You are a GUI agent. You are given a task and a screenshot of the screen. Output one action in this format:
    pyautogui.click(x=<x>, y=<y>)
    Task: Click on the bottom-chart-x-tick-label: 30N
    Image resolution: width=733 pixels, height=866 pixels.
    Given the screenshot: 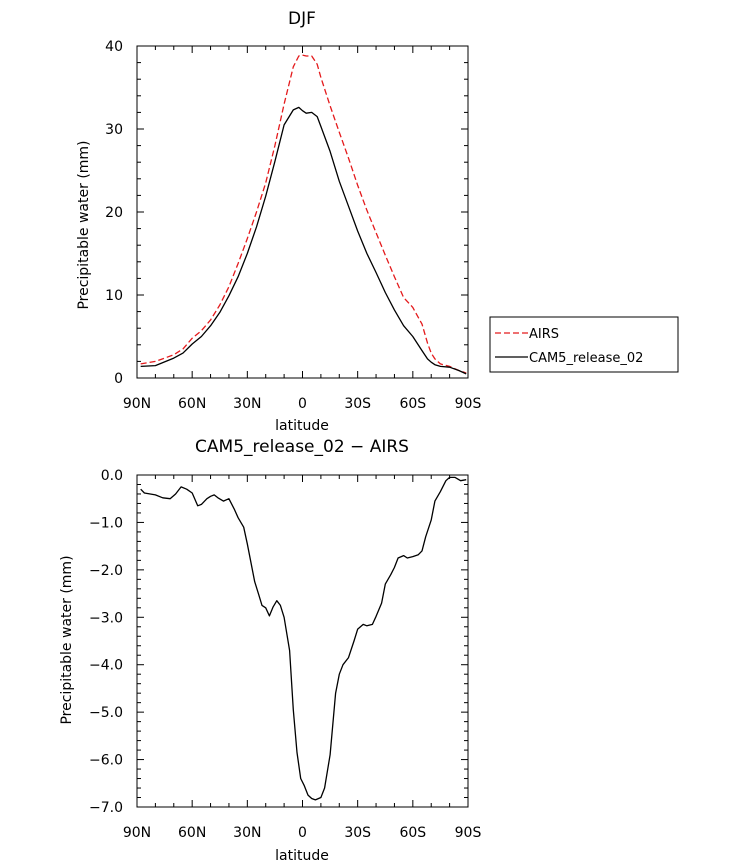 What is the action you would take?
    pyautogui.click(x=247, y=833)
    